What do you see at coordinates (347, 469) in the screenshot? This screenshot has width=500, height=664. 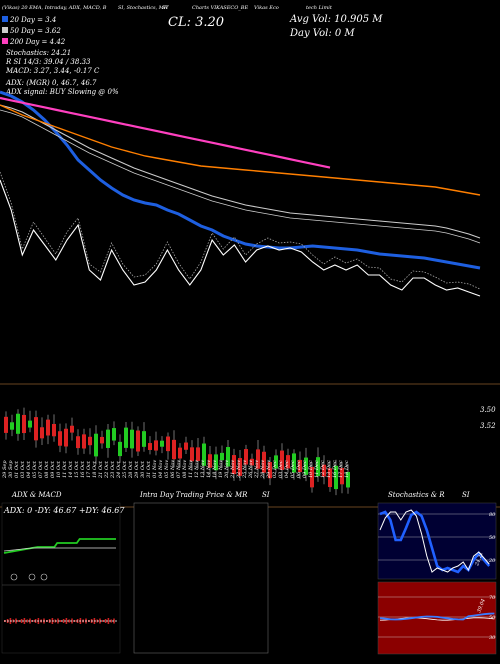 I see `date-label: 18 Dec` at bounding box center [347, 469].